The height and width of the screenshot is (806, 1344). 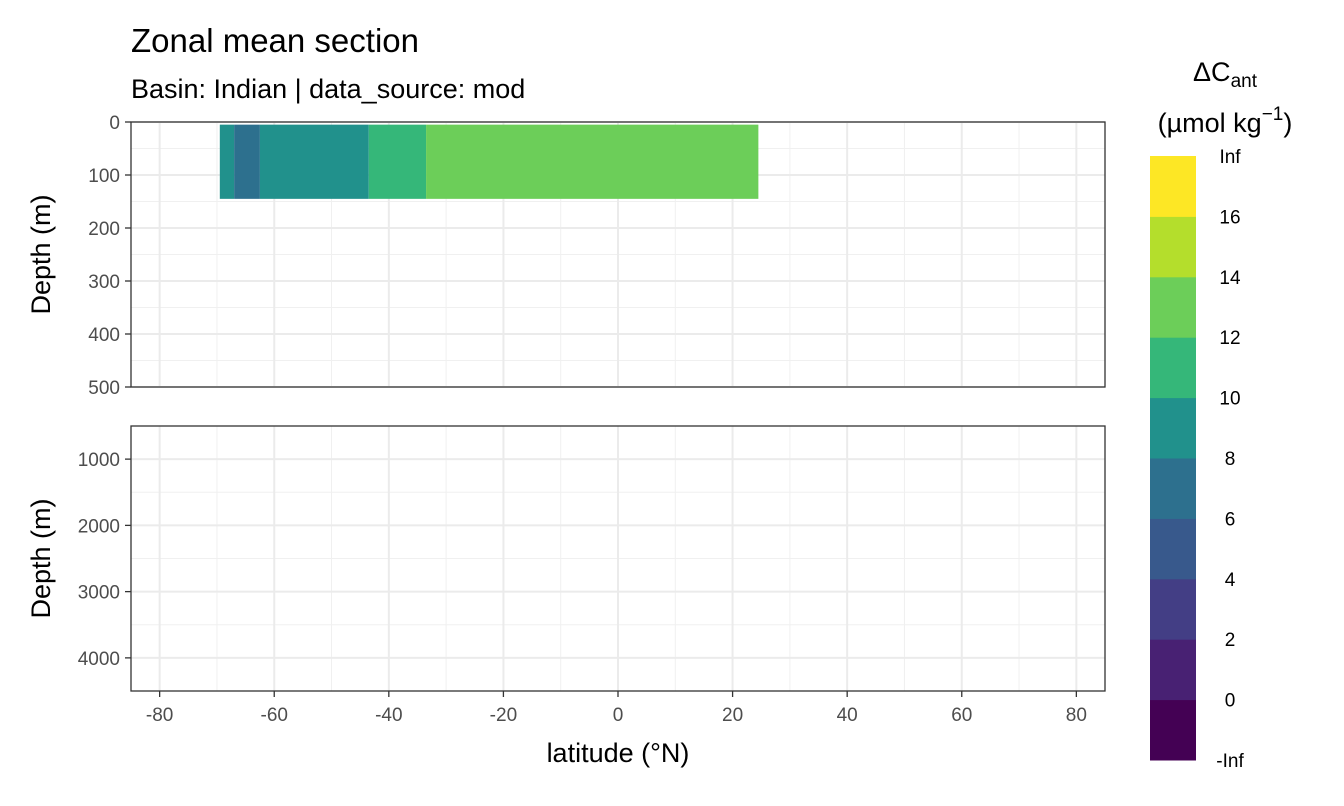 I want to click on legend-label: Inf, so click(x=1230, y=157).